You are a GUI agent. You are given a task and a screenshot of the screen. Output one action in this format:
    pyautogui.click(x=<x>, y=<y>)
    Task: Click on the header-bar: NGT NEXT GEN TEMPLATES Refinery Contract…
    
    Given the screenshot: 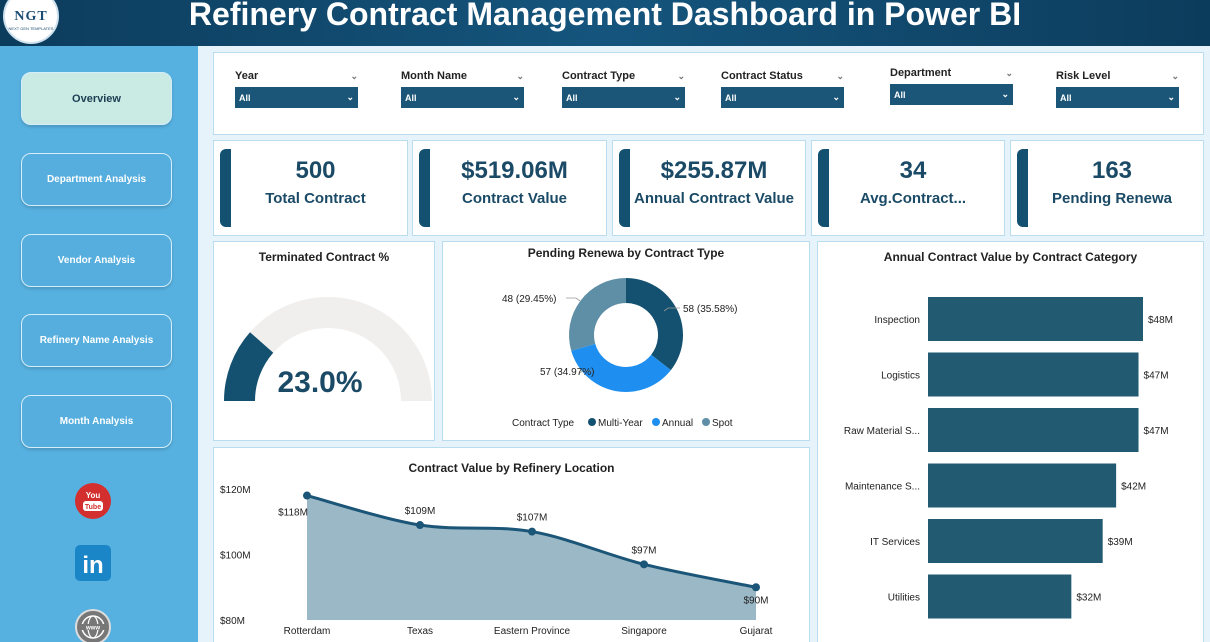 What is the action you would take?
    pyautogui.click(x=605, y=23)
    